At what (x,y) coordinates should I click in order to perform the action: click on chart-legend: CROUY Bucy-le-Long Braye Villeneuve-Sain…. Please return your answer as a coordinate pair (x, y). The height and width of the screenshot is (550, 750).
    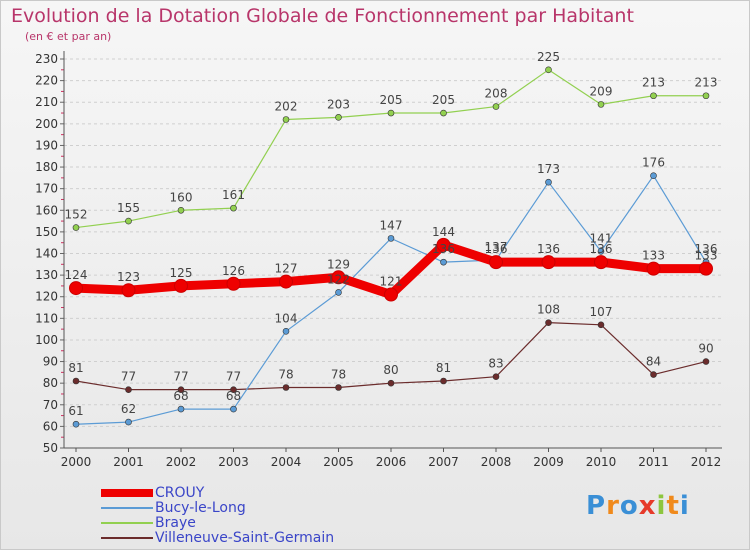
    Looking at the image, I should click on (218, 515).